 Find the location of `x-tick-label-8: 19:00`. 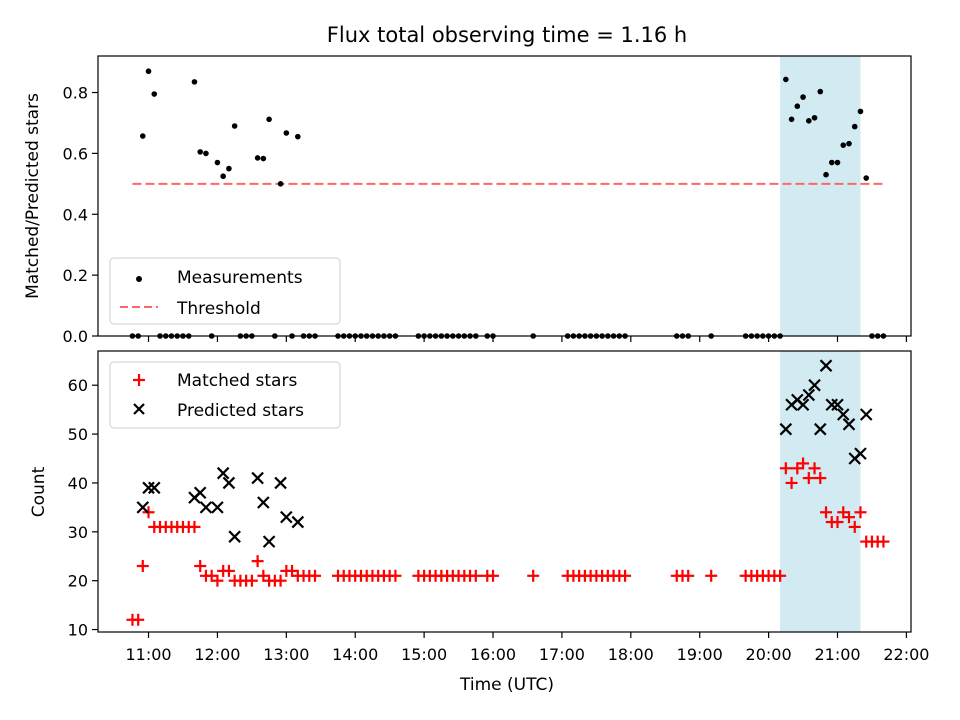

x-tick-label-8: 19:00 is located at coordinates (700, 654).